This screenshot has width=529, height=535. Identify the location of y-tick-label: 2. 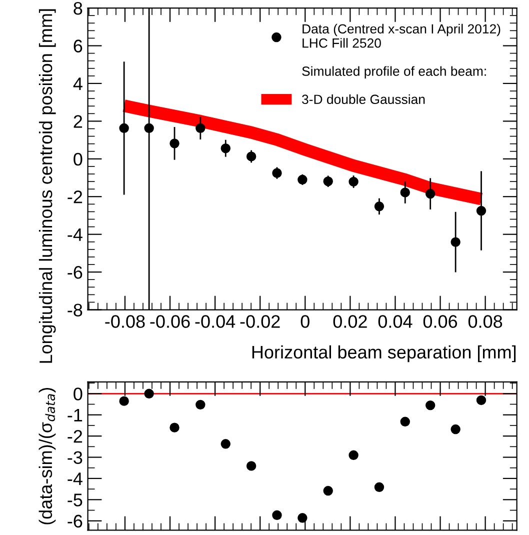
(78, 121).